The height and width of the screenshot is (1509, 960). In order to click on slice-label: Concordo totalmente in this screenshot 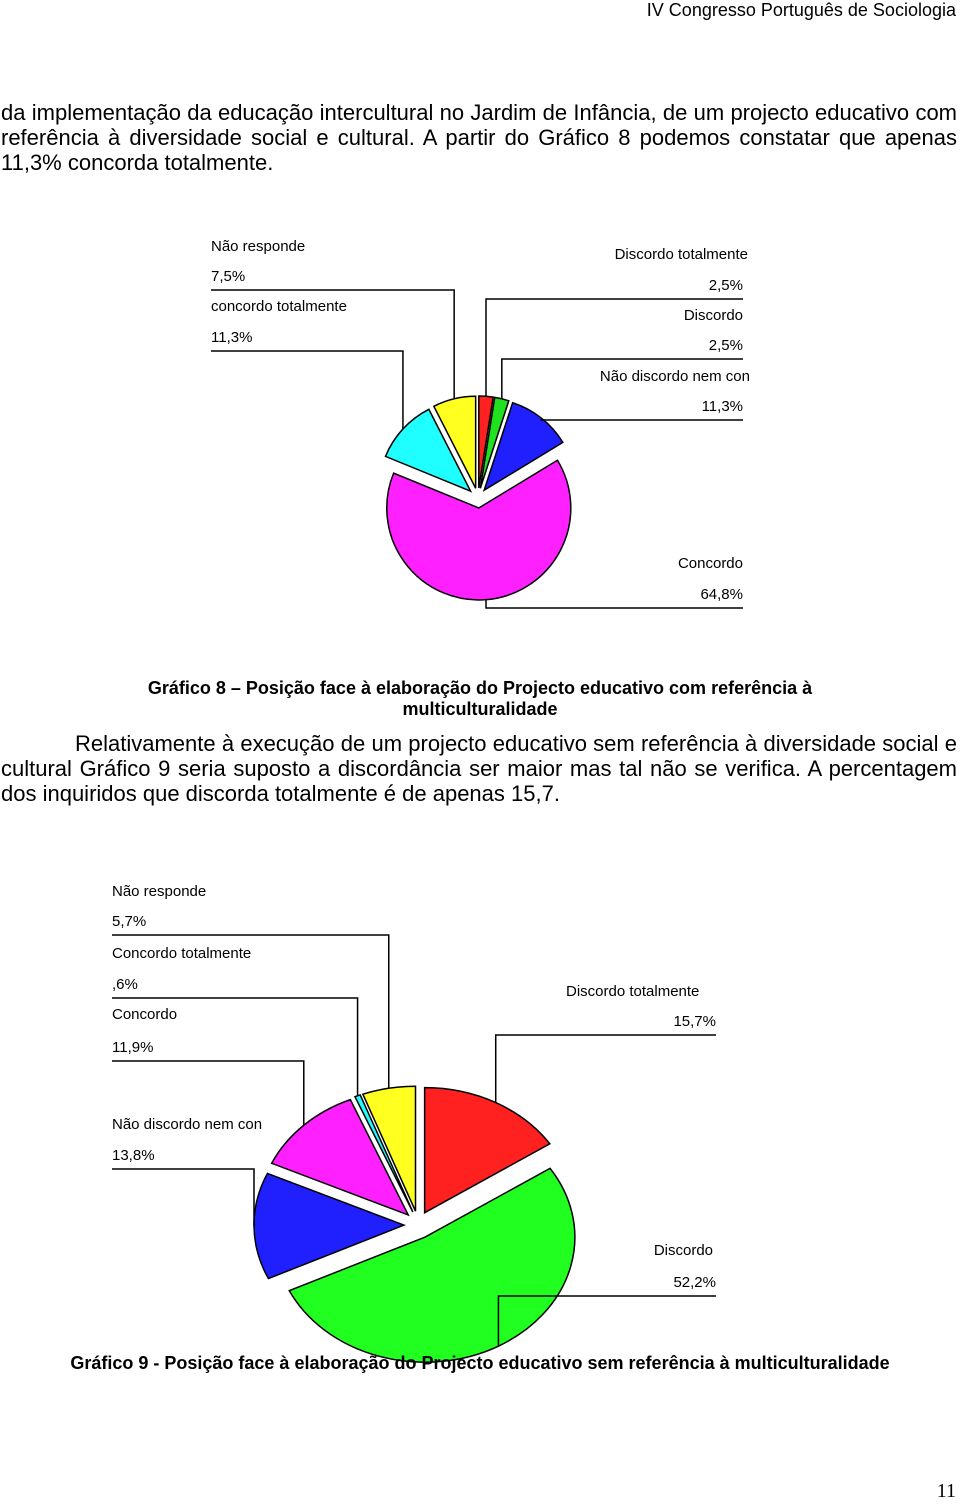, I will do `click(181, 953)`.